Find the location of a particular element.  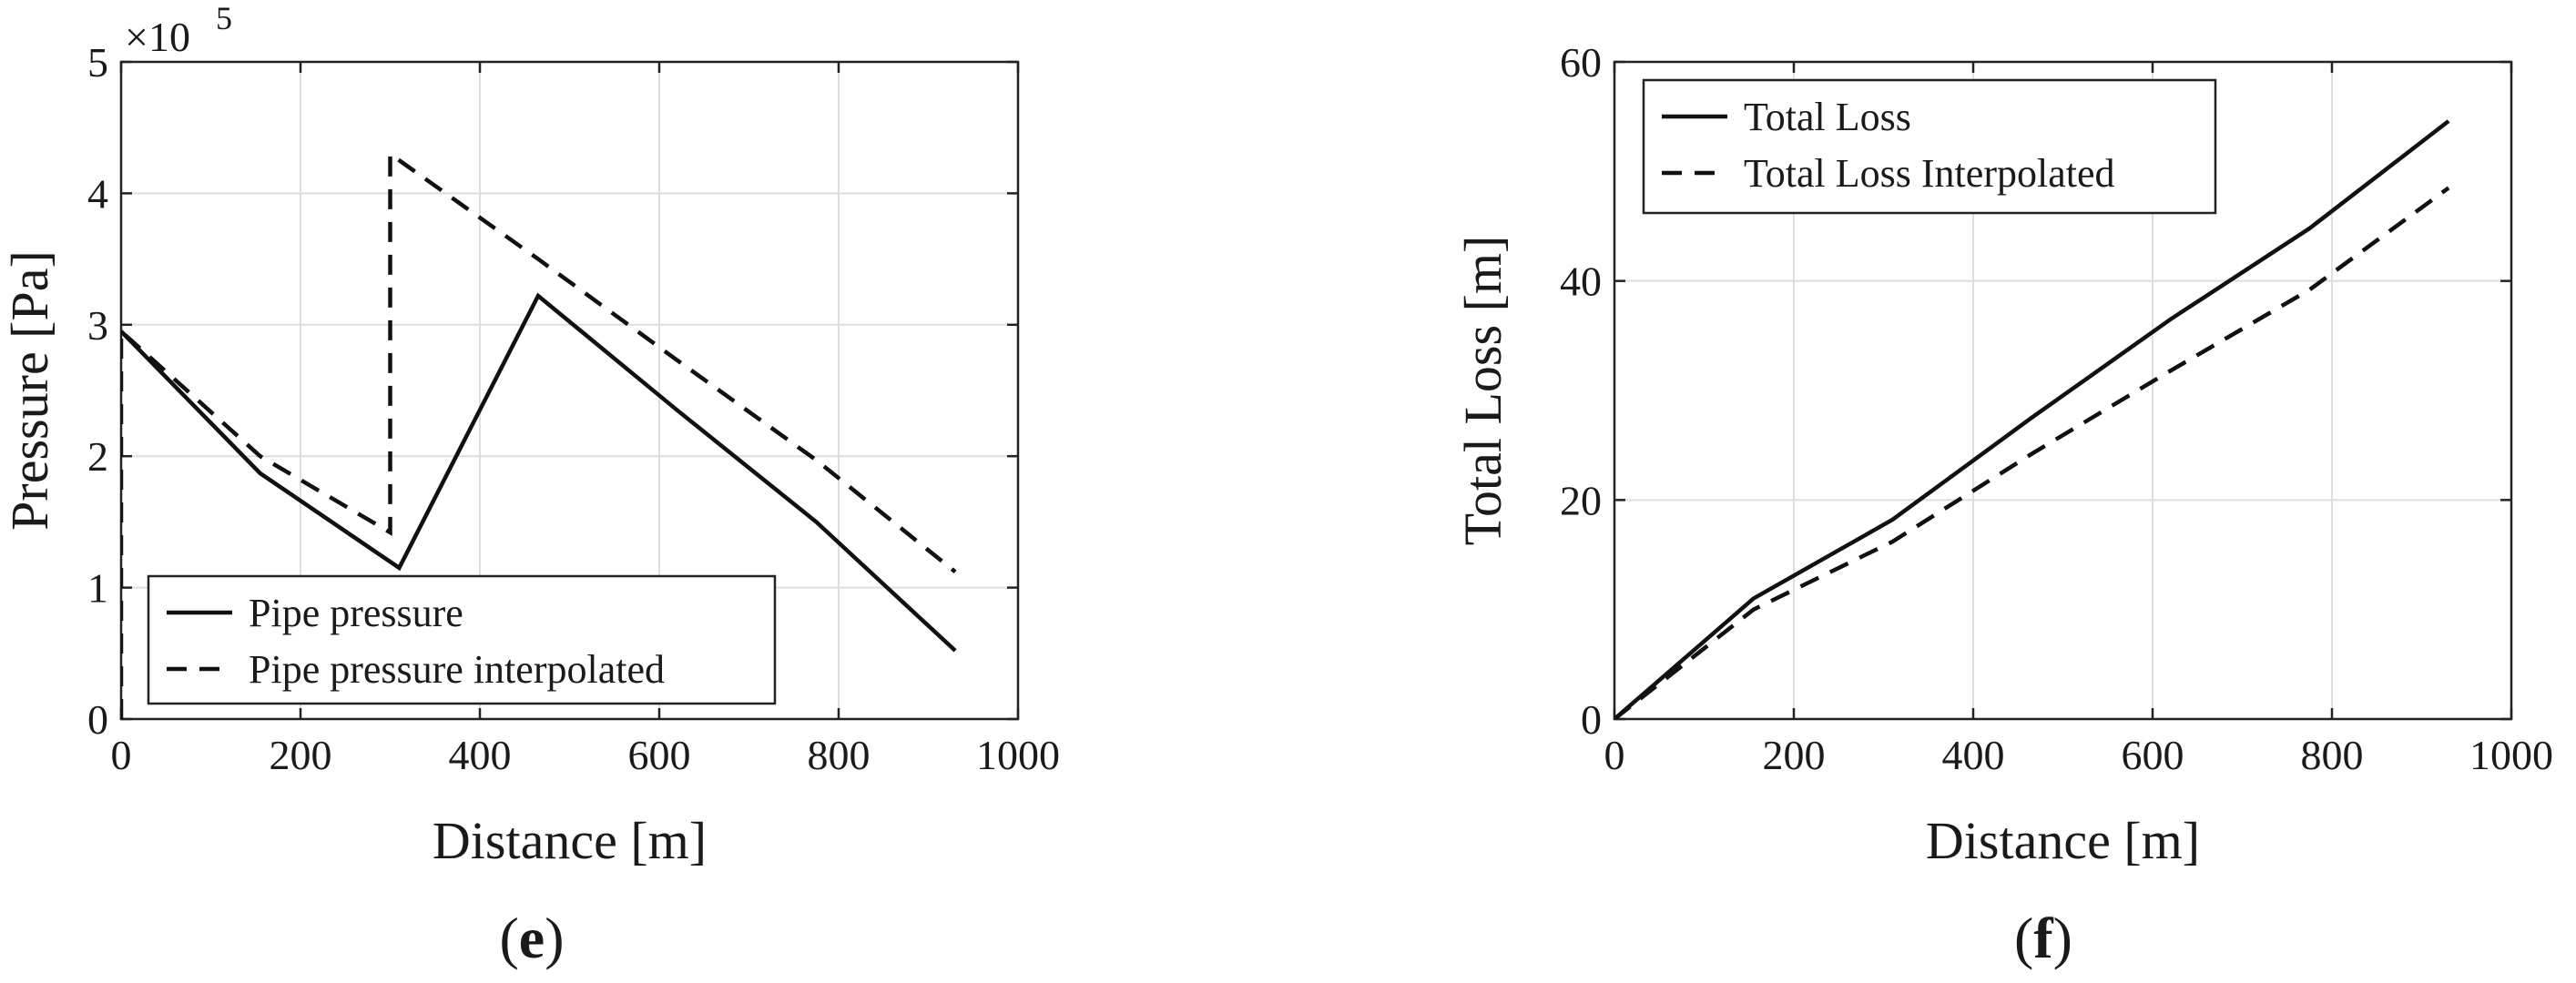

y-exponent-power: 5 is located at coordinates (224, 18).